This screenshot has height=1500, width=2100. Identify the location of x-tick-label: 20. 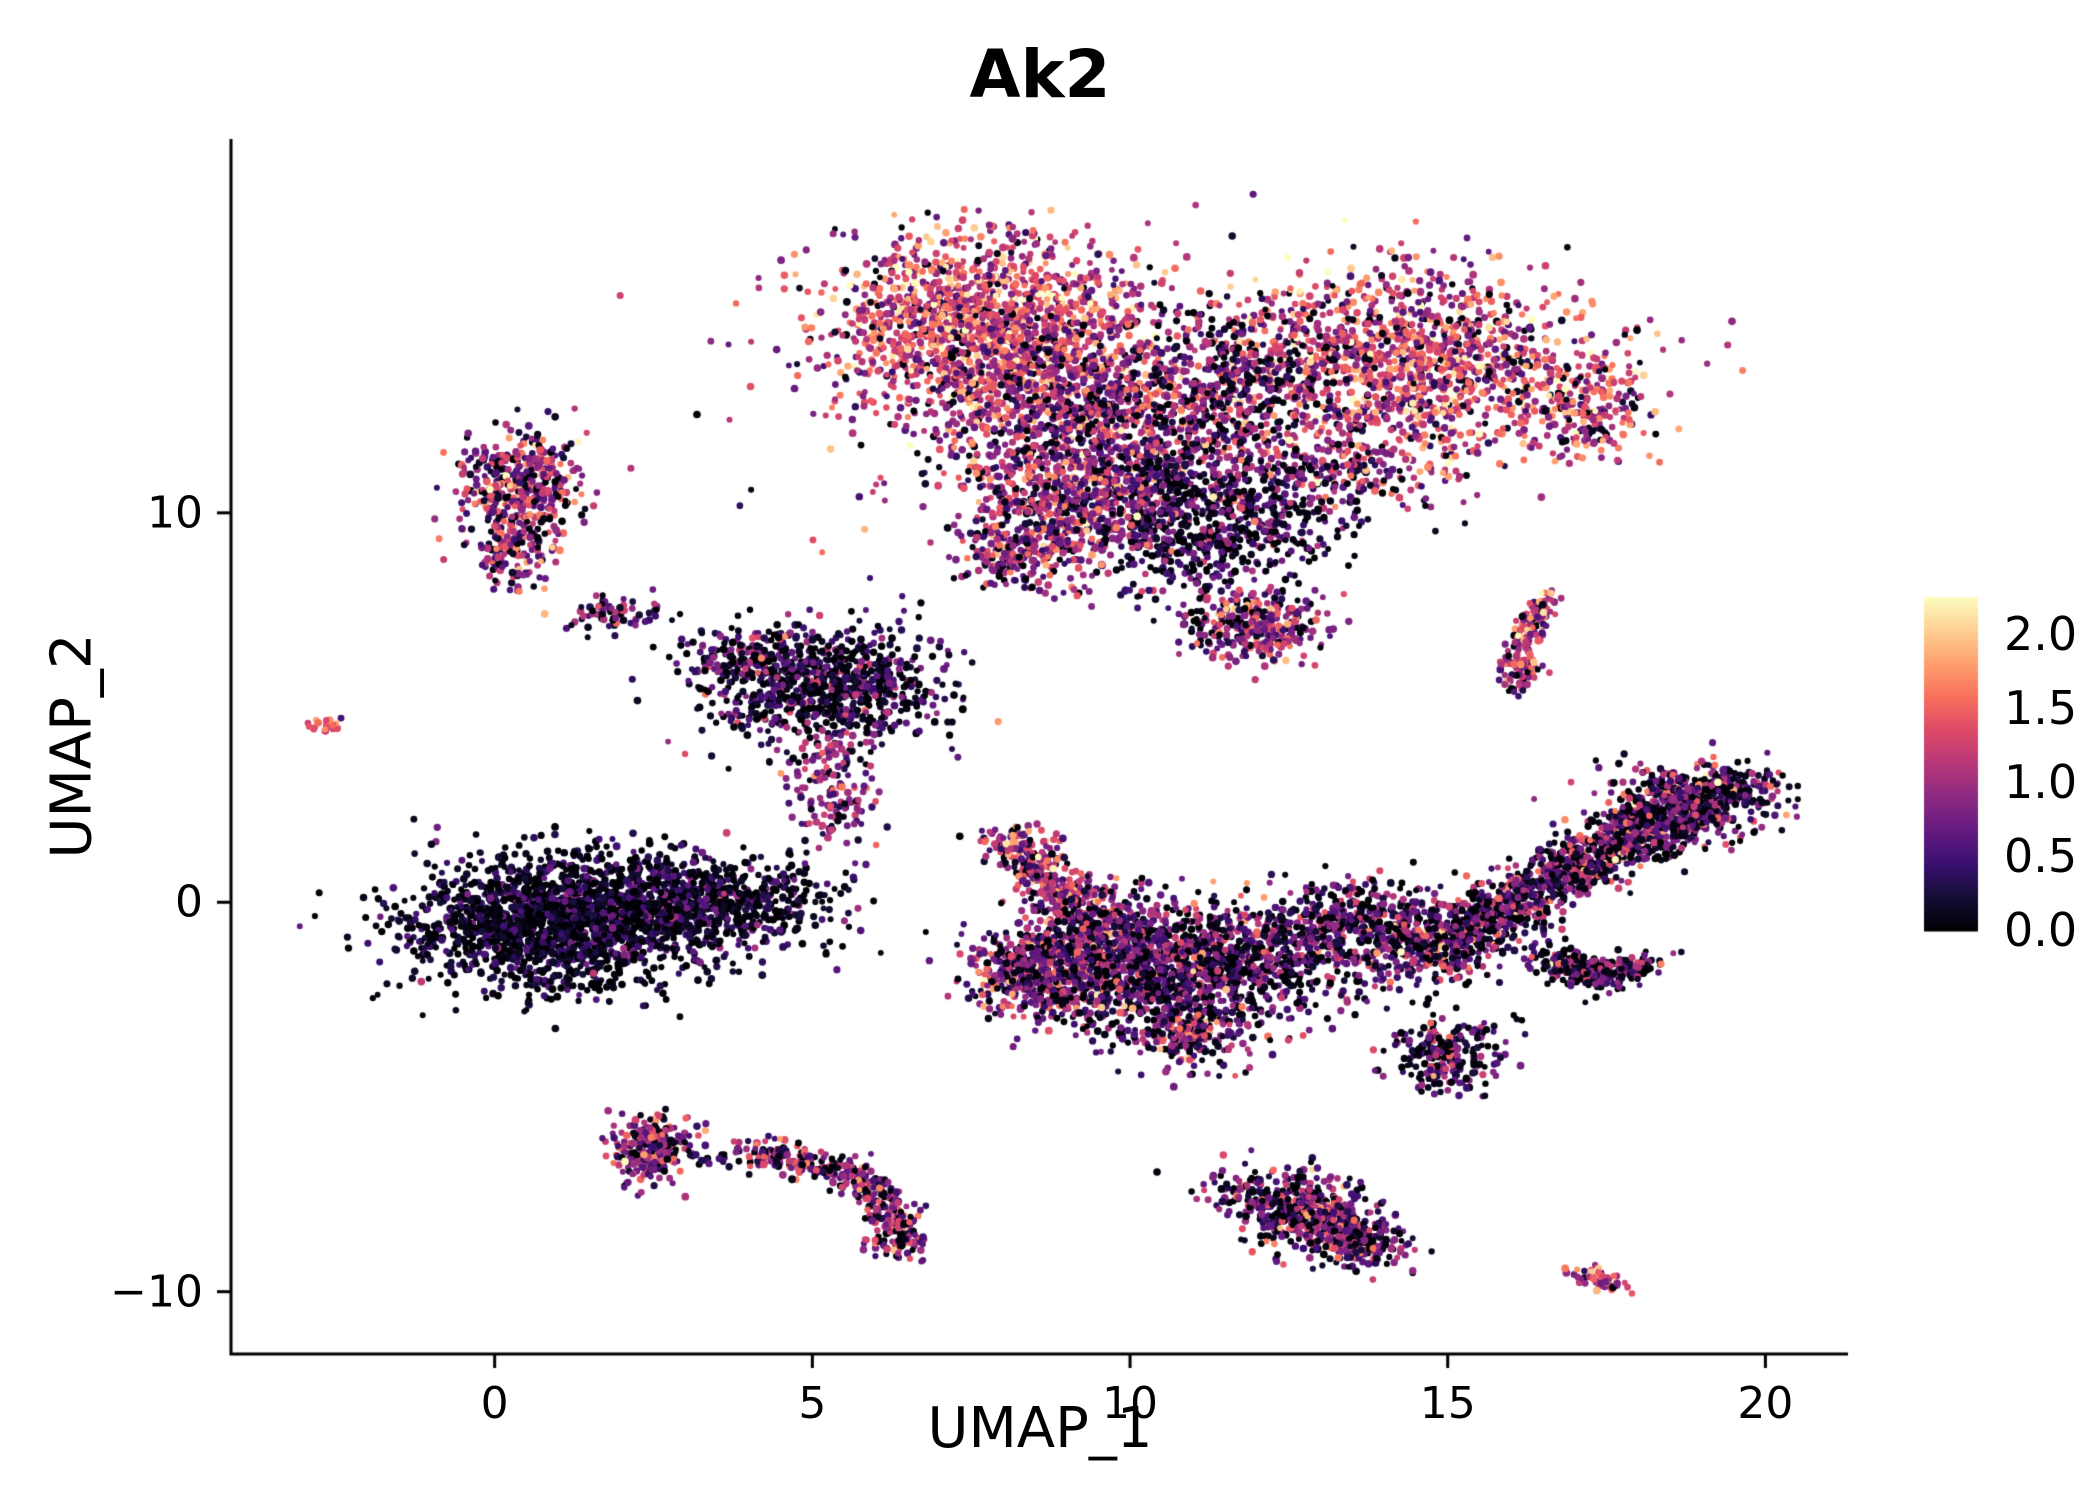
(1765, 1403).